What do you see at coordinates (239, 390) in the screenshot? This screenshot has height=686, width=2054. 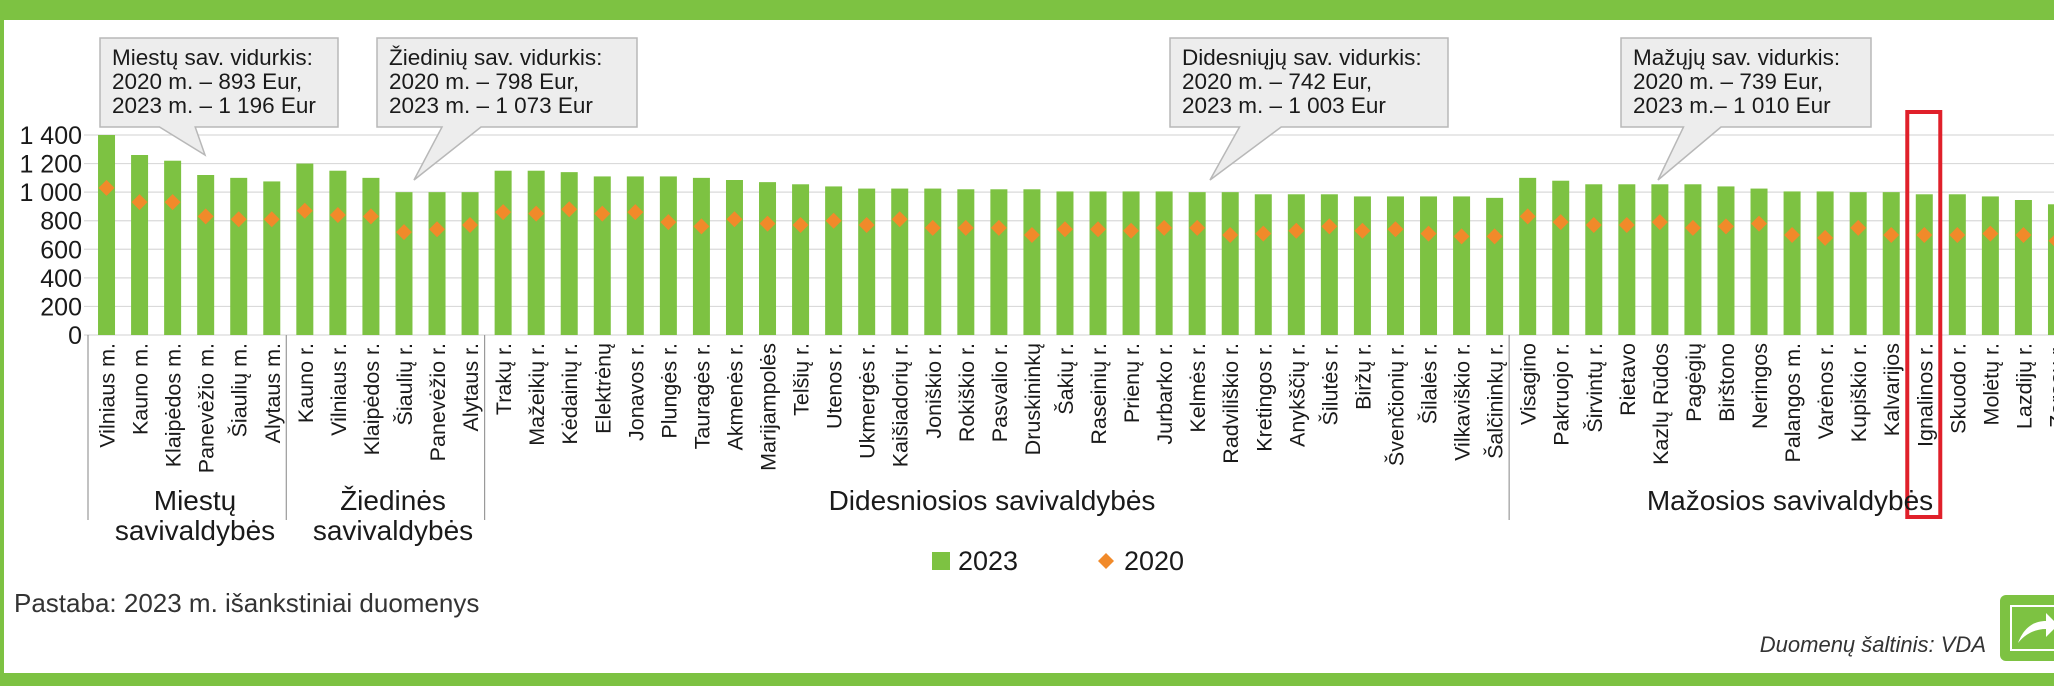 I see `x-tick-label: Šiaulių m.` at bounding box center [239, 390].